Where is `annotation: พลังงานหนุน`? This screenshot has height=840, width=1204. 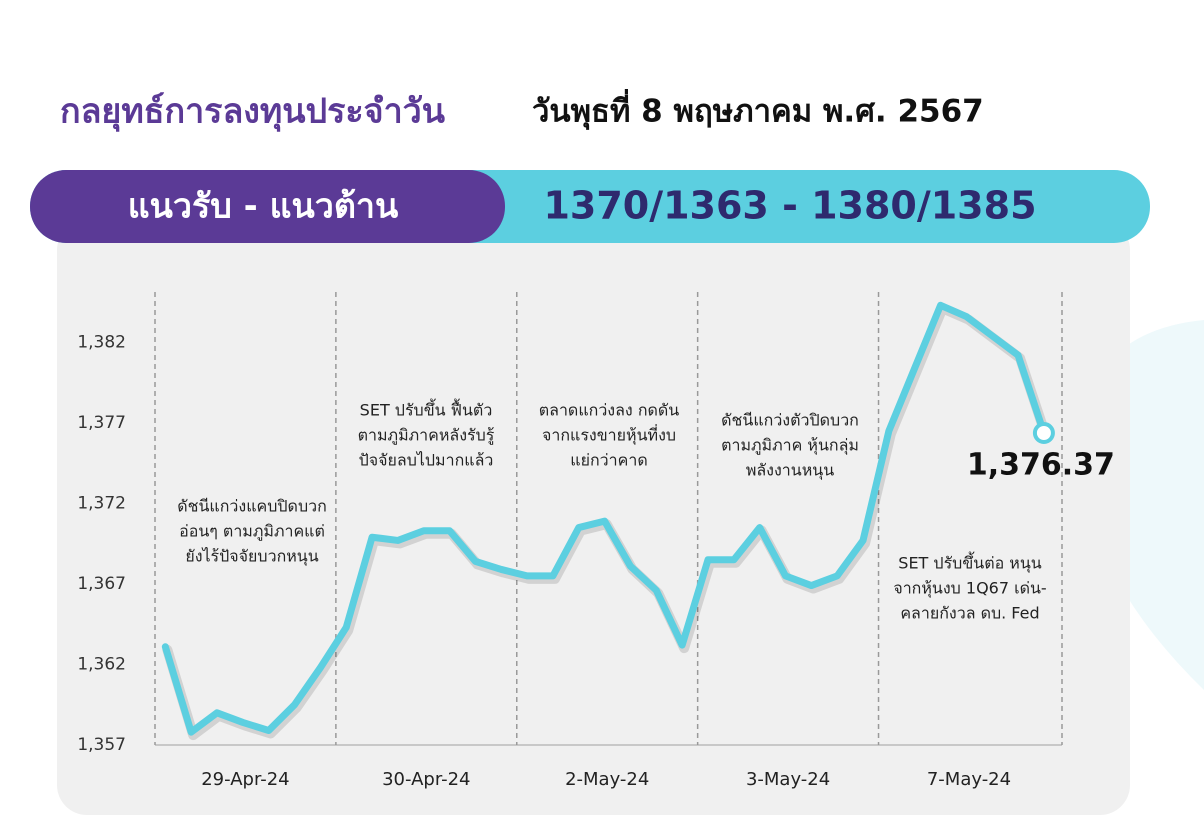
annotation: พลังงานหนุน is located at coordinates (790, 471).